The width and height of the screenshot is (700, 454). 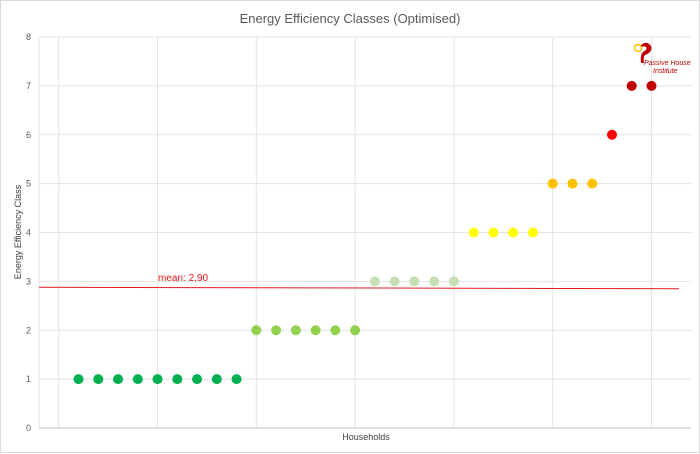 I want to click on y-tick-labels: 0 1 2 3 4 5 6 7 8, so click(x=28, y=232).